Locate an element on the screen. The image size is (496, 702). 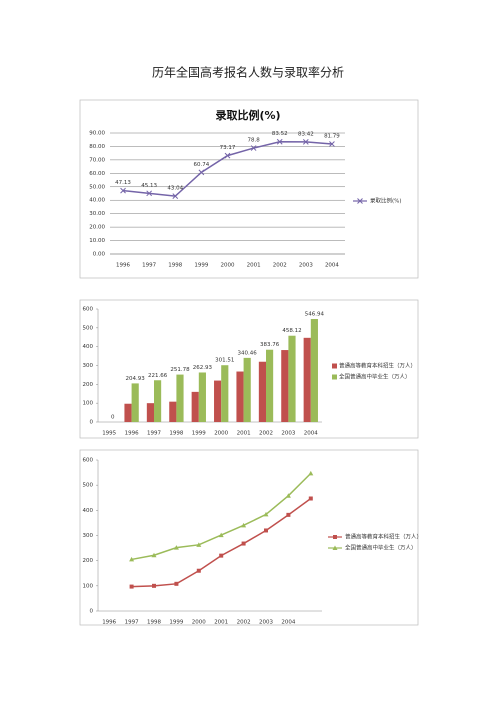
y-tick-label: 90.00 is located at coordinates (97, 134).